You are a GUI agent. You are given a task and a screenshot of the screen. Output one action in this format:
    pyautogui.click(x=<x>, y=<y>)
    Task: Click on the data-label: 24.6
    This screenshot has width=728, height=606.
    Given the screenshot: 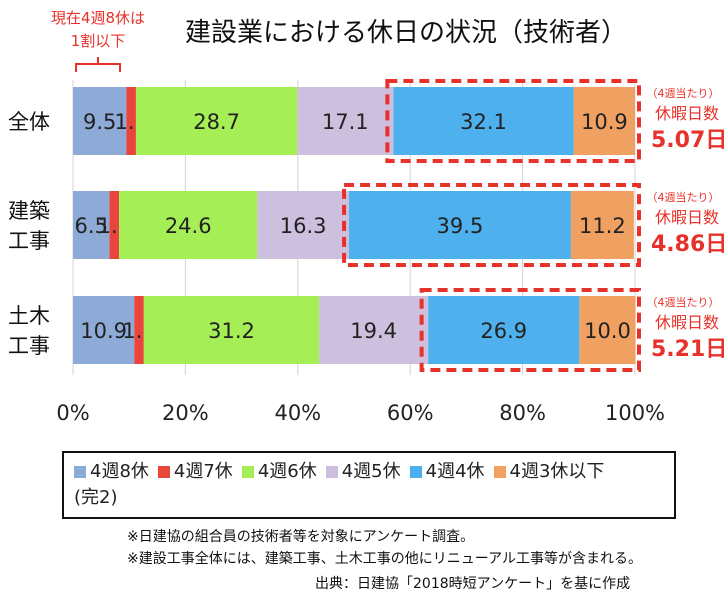 What is the action you would take?
    pyautogui.click(x=188, y=226)
    